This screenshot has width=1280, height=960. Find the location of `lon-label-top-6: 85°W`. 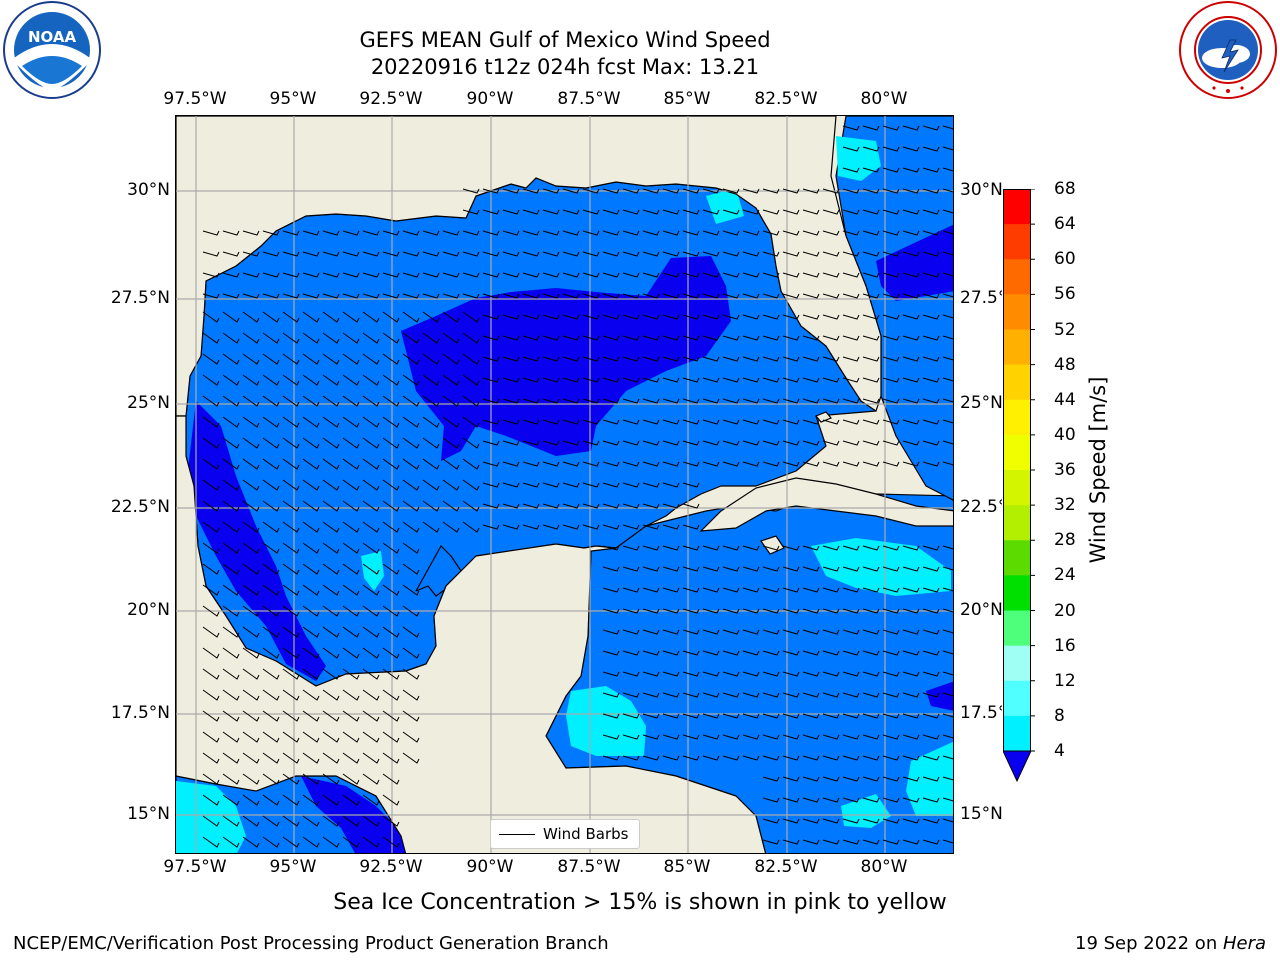

lon-label-top-6: 85°W is located at coordinates (687, 99).